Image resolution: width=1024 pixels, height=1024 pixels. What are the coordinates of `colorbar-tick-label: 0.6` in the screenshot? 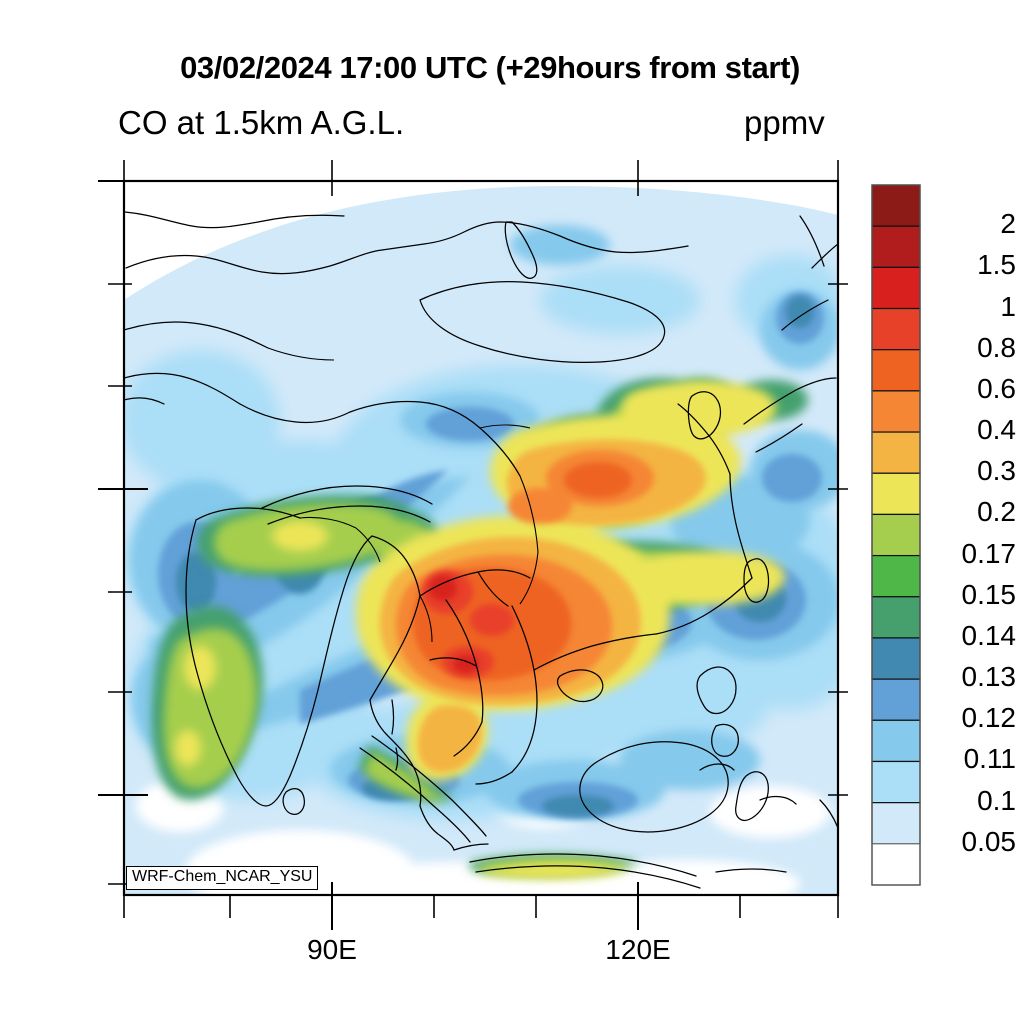 It's located at (996, 388).